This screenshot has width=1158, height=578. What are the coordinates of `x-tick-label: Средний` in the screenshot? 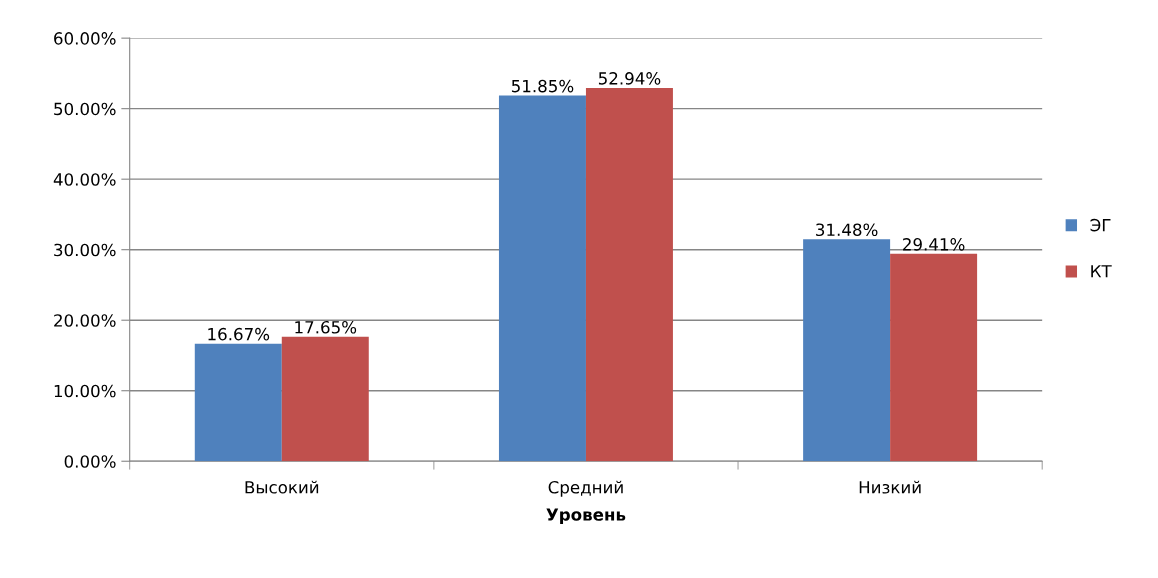 It's located at (585, 488).